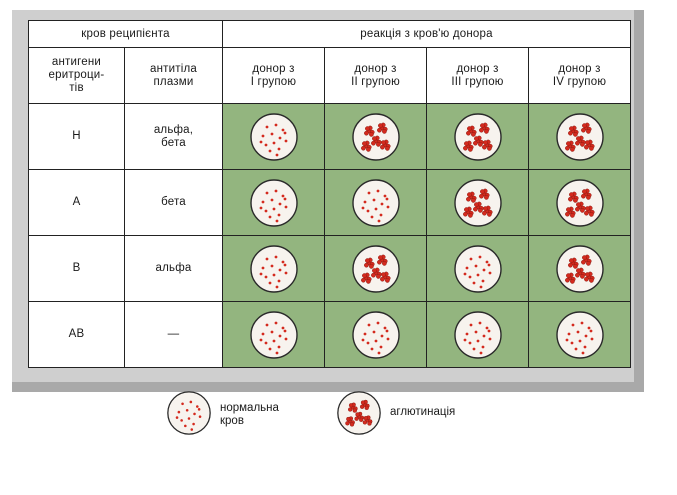  What do you see at coordinates (173, 75) in the screenshot?
I see `antibodies-header: антитіла плазми` at bounding box center [173, 75].